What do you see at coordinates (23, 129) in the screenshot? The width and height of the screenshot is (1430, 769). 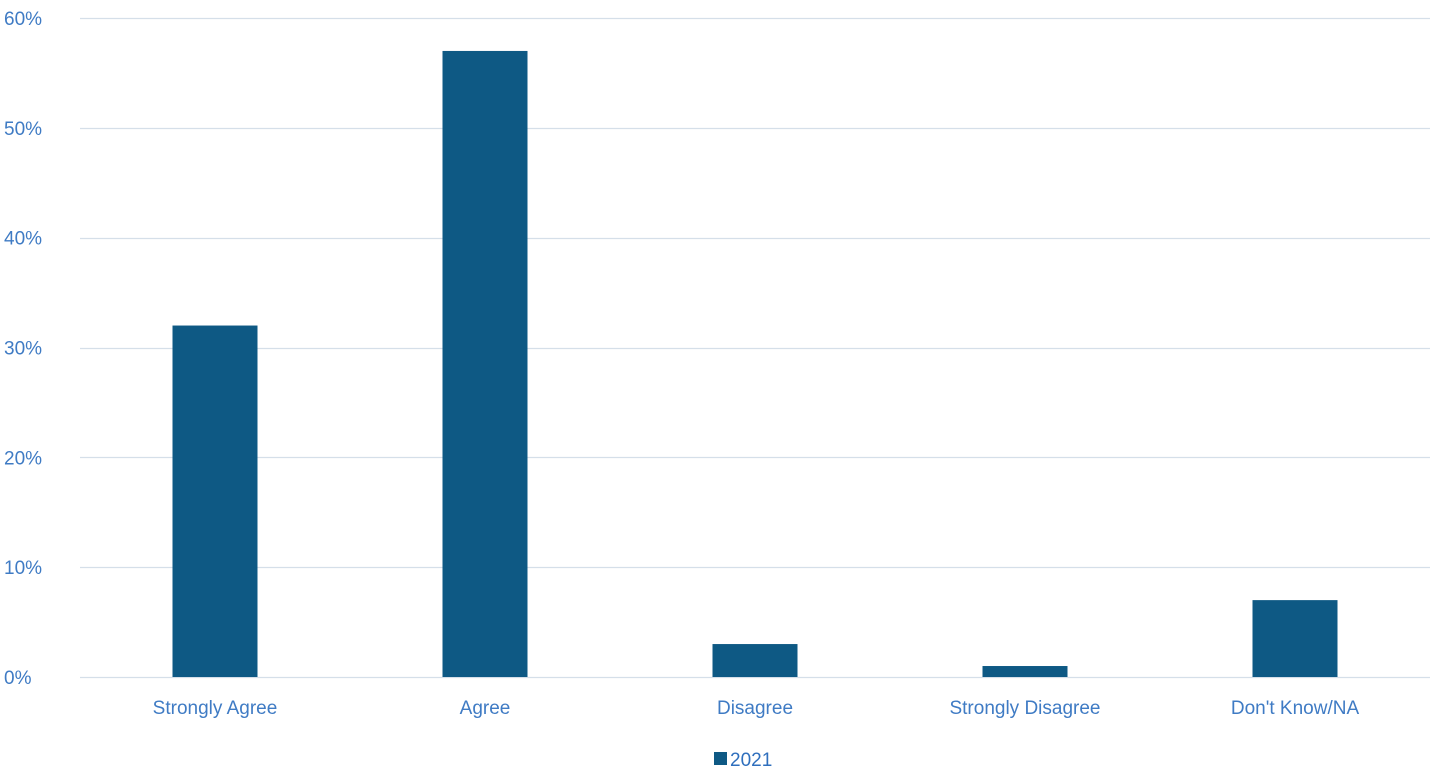 I see `y-tick-label: 50%` at bounding box center [23, 129].